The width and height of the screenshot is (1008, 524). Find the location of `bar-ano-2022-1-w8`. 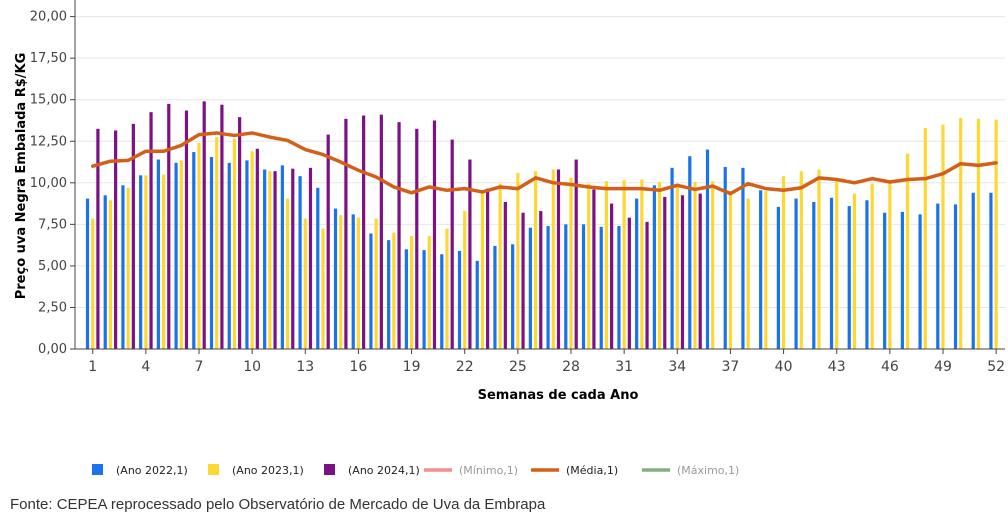

bar-ano-2022-1-w8 is located at coordinates (211, 253).